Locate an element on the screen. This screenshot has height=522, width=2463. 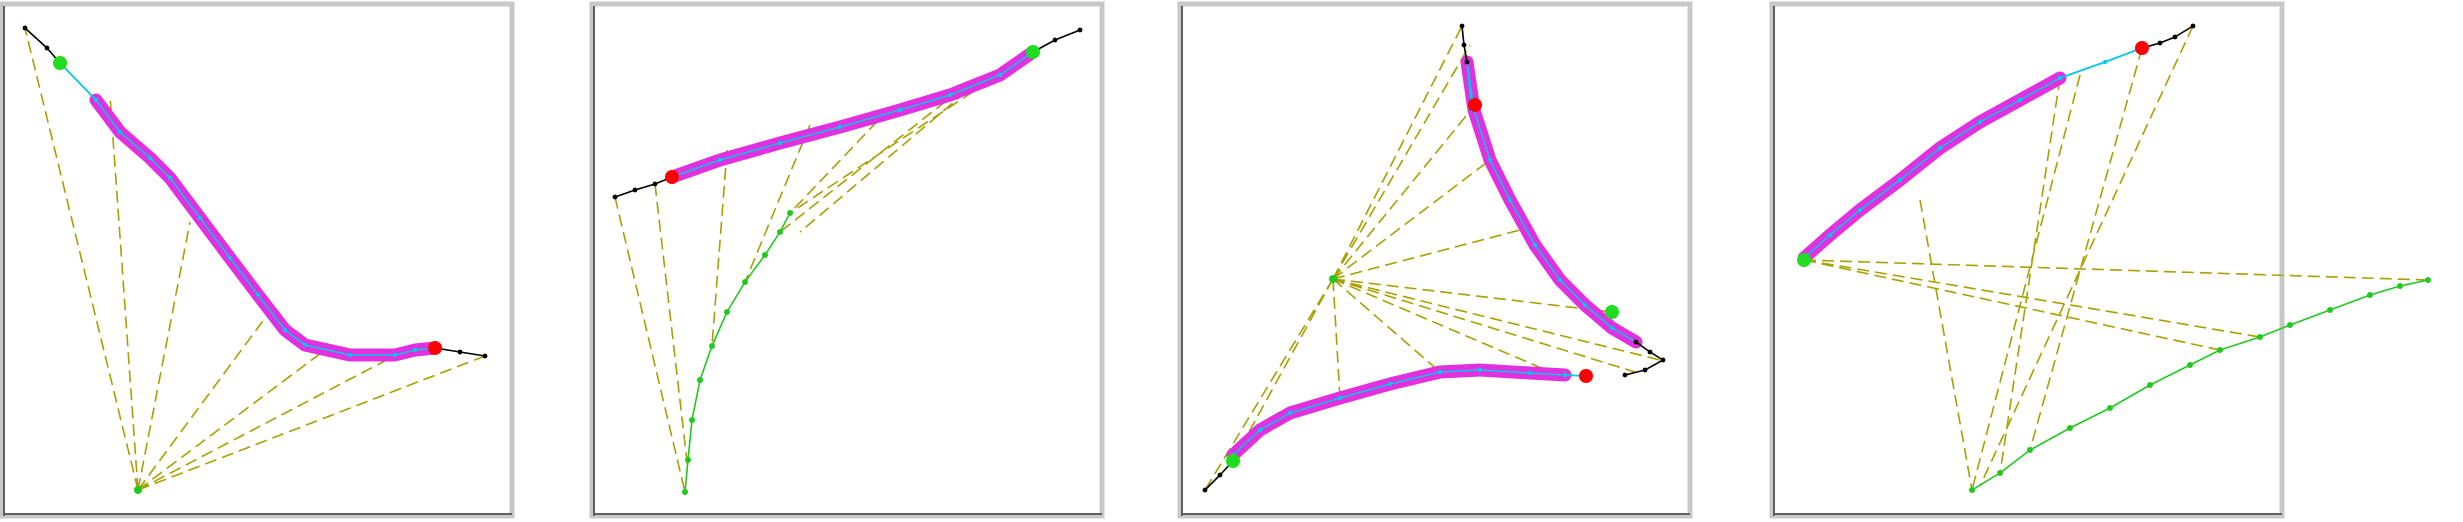
cyan-segment is located at coordinates (78, 81).